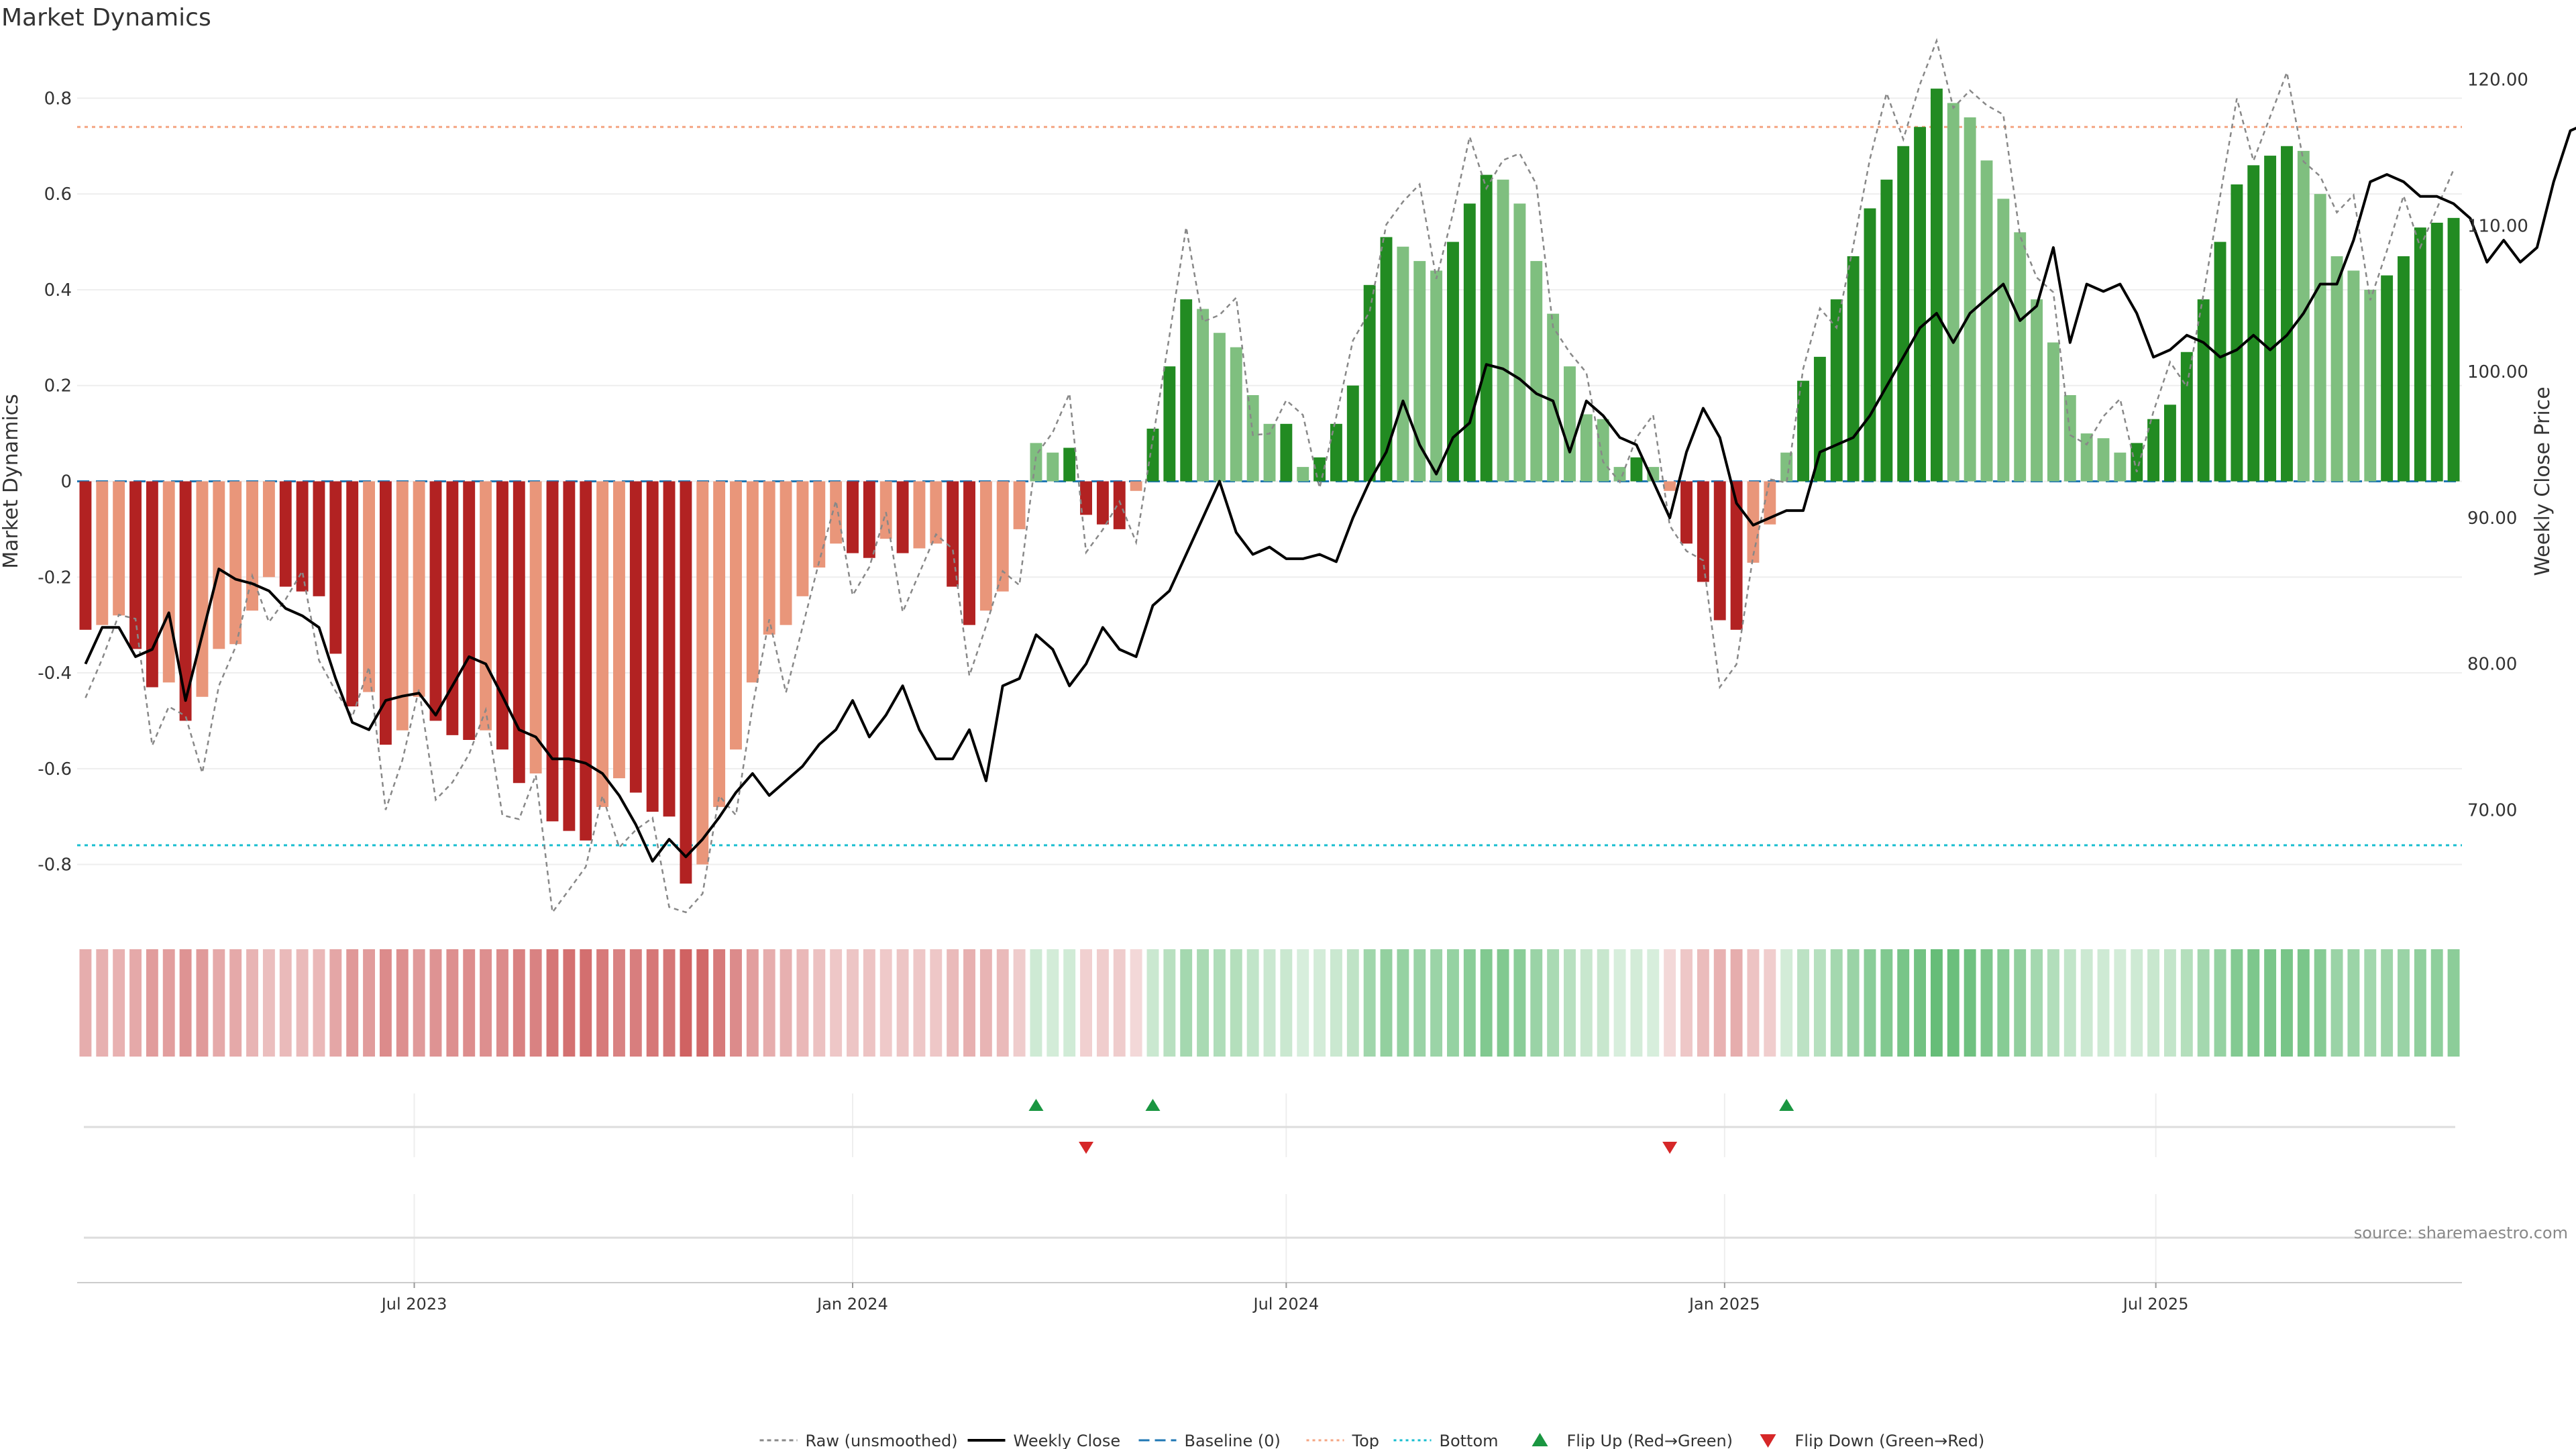 This screenshot has height=1449, width=2576. I want to click on legend-label: Top, so click(1366, 1440).